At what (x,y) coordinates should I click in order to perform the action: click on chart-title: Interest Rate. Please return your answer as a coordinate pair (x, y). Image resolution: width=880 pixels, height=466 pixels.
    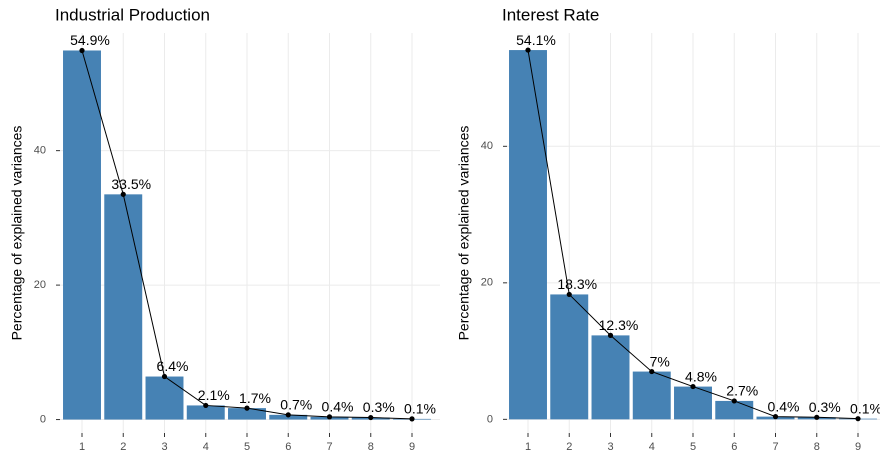
    Looking at the image, I should click on (550, 14).